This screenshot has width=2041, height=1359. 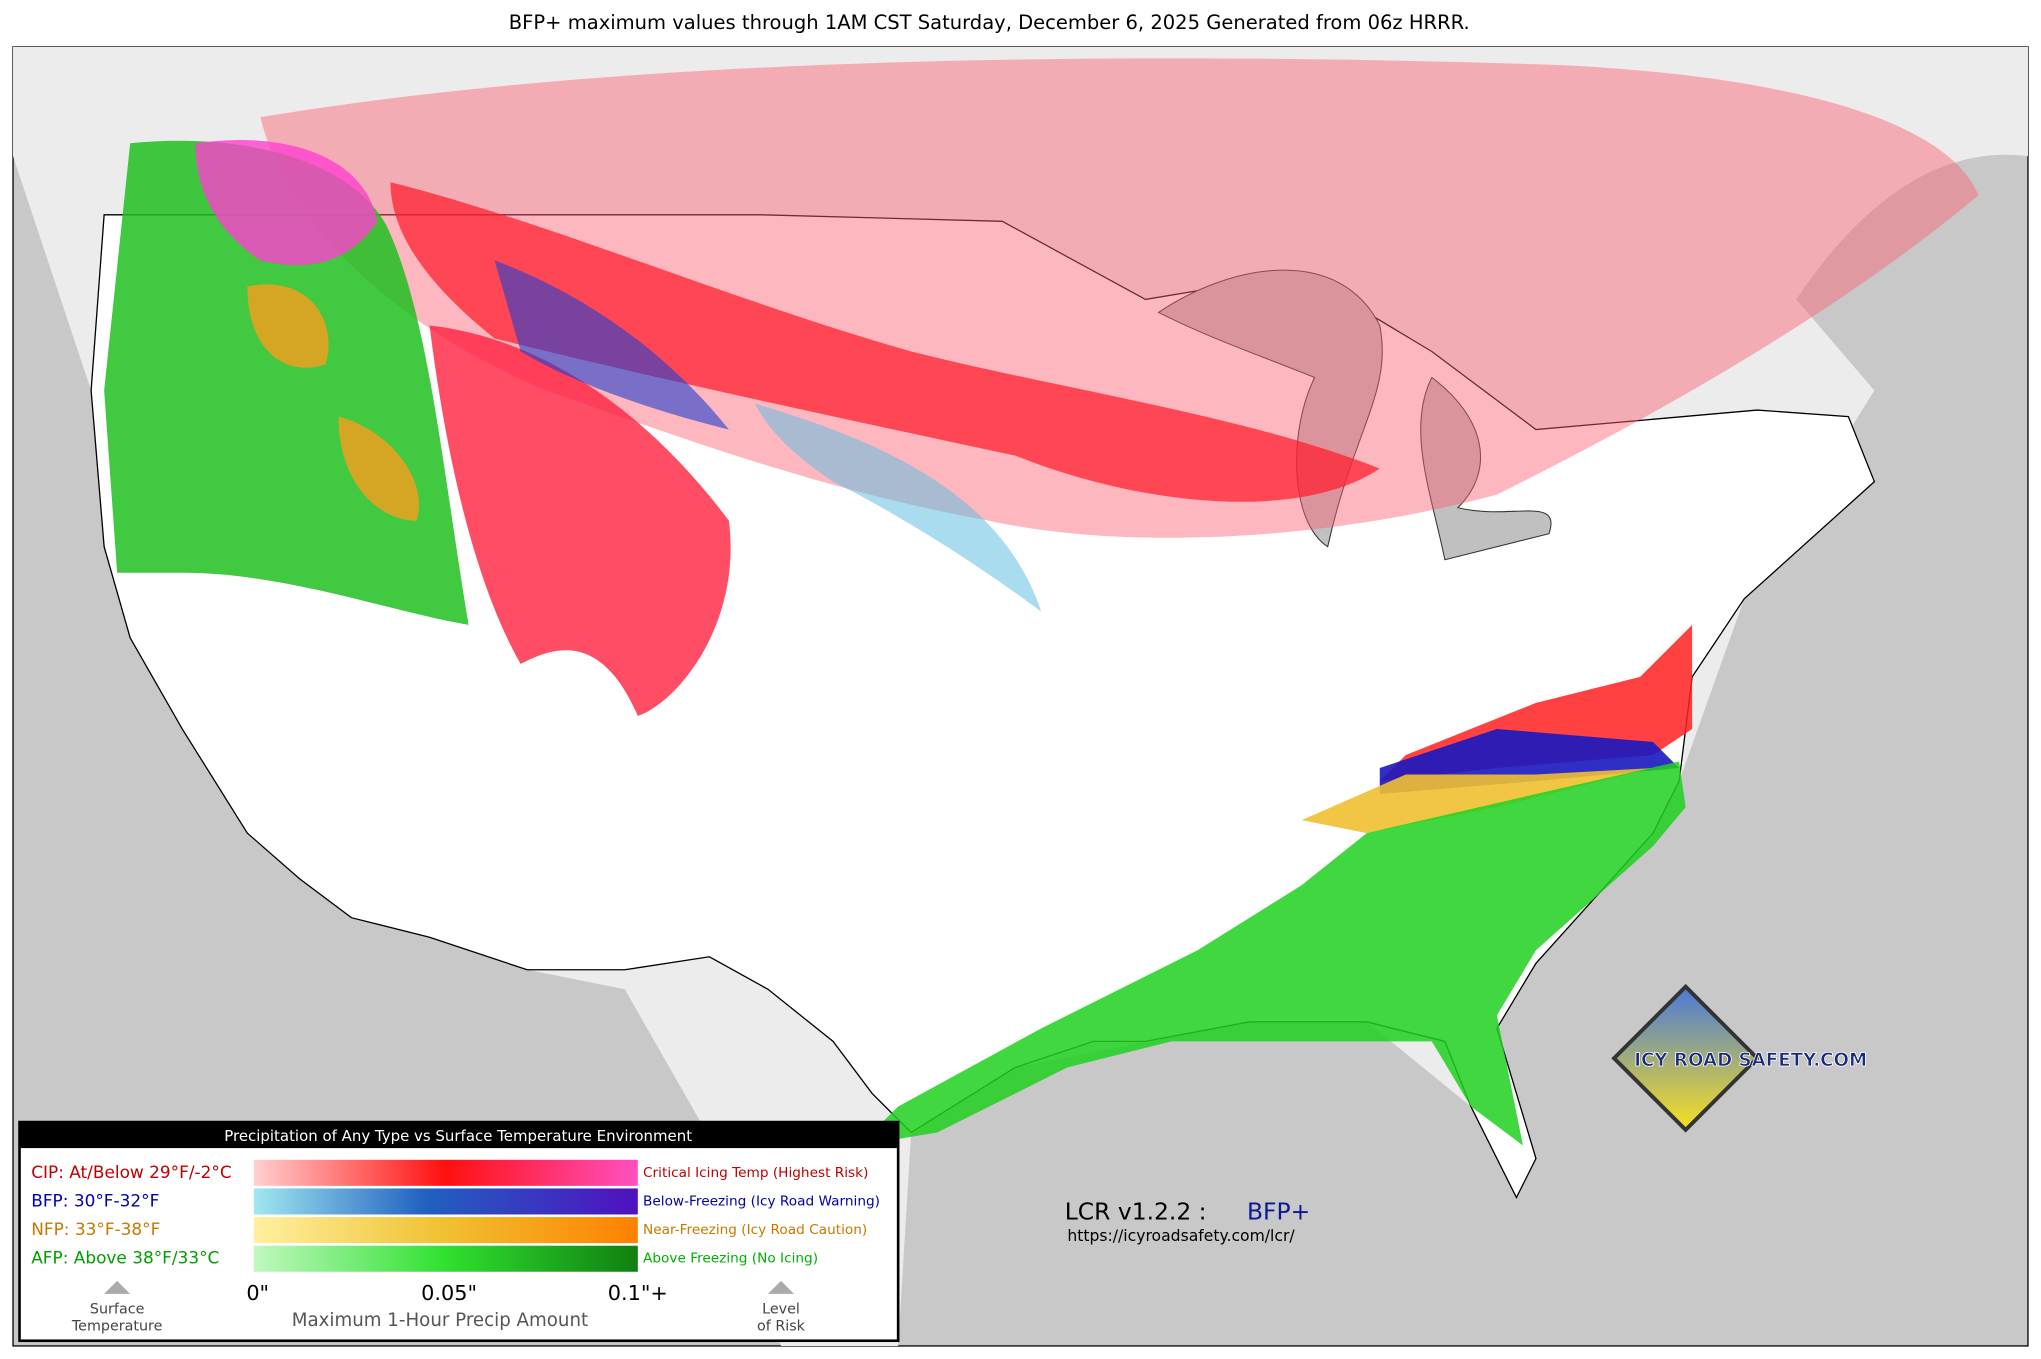 I want to click on legend-row-description: Critical Icing Temp (Highest Risk), so click(x=755, y=1173).